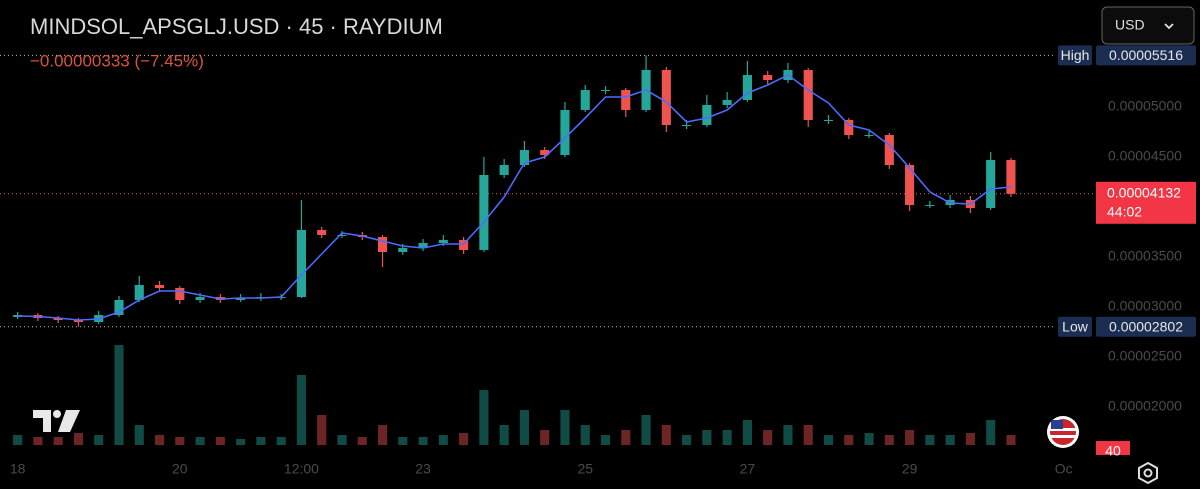 This screenshot has height=489, width=1200. Describe the element at coordinates (180, 469) in the screenshot. I see `x-tick-label: 20` at that location.